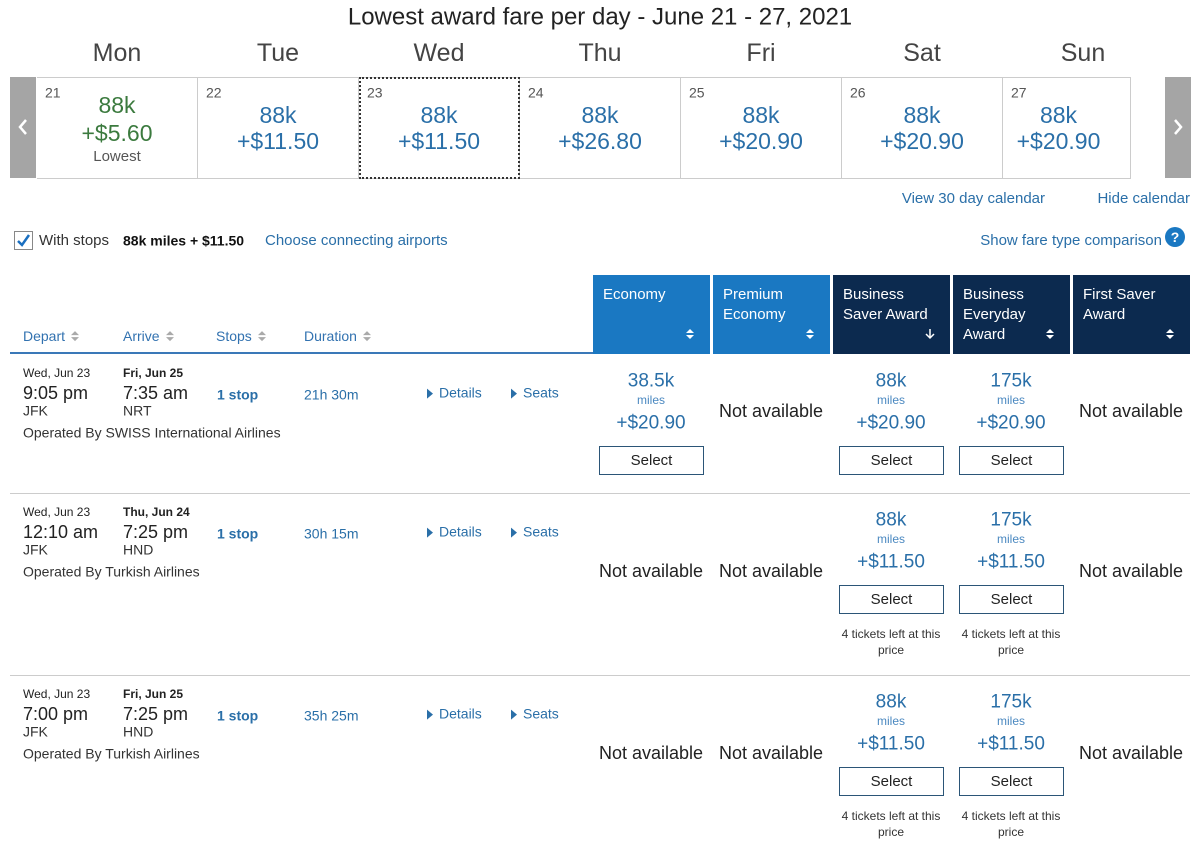 This screenshot has width=1202, height=852. I want to click on day-cell: 21 88k +$5.60 Lowest, so click(117, 128).